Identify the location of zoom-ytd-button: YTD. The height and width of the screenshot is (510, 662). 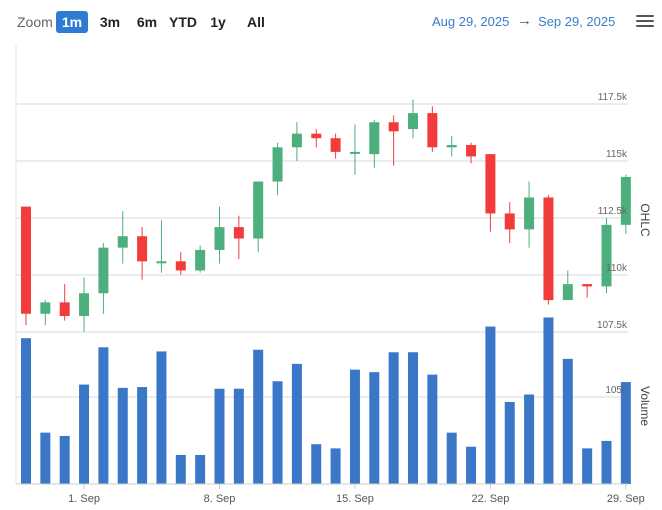
(183, 22).